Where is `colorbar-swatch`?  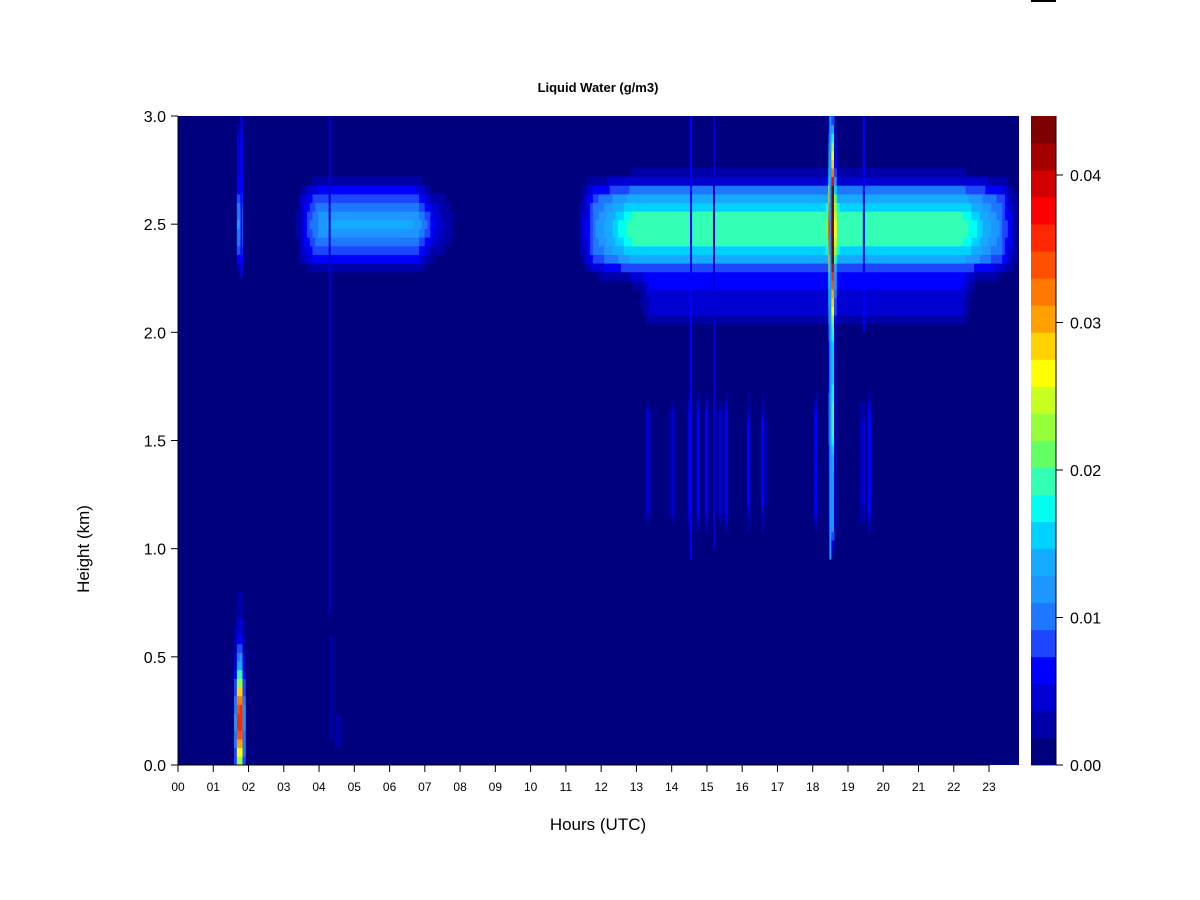 colorbar-swatch is located at coordinates (1043, 643).